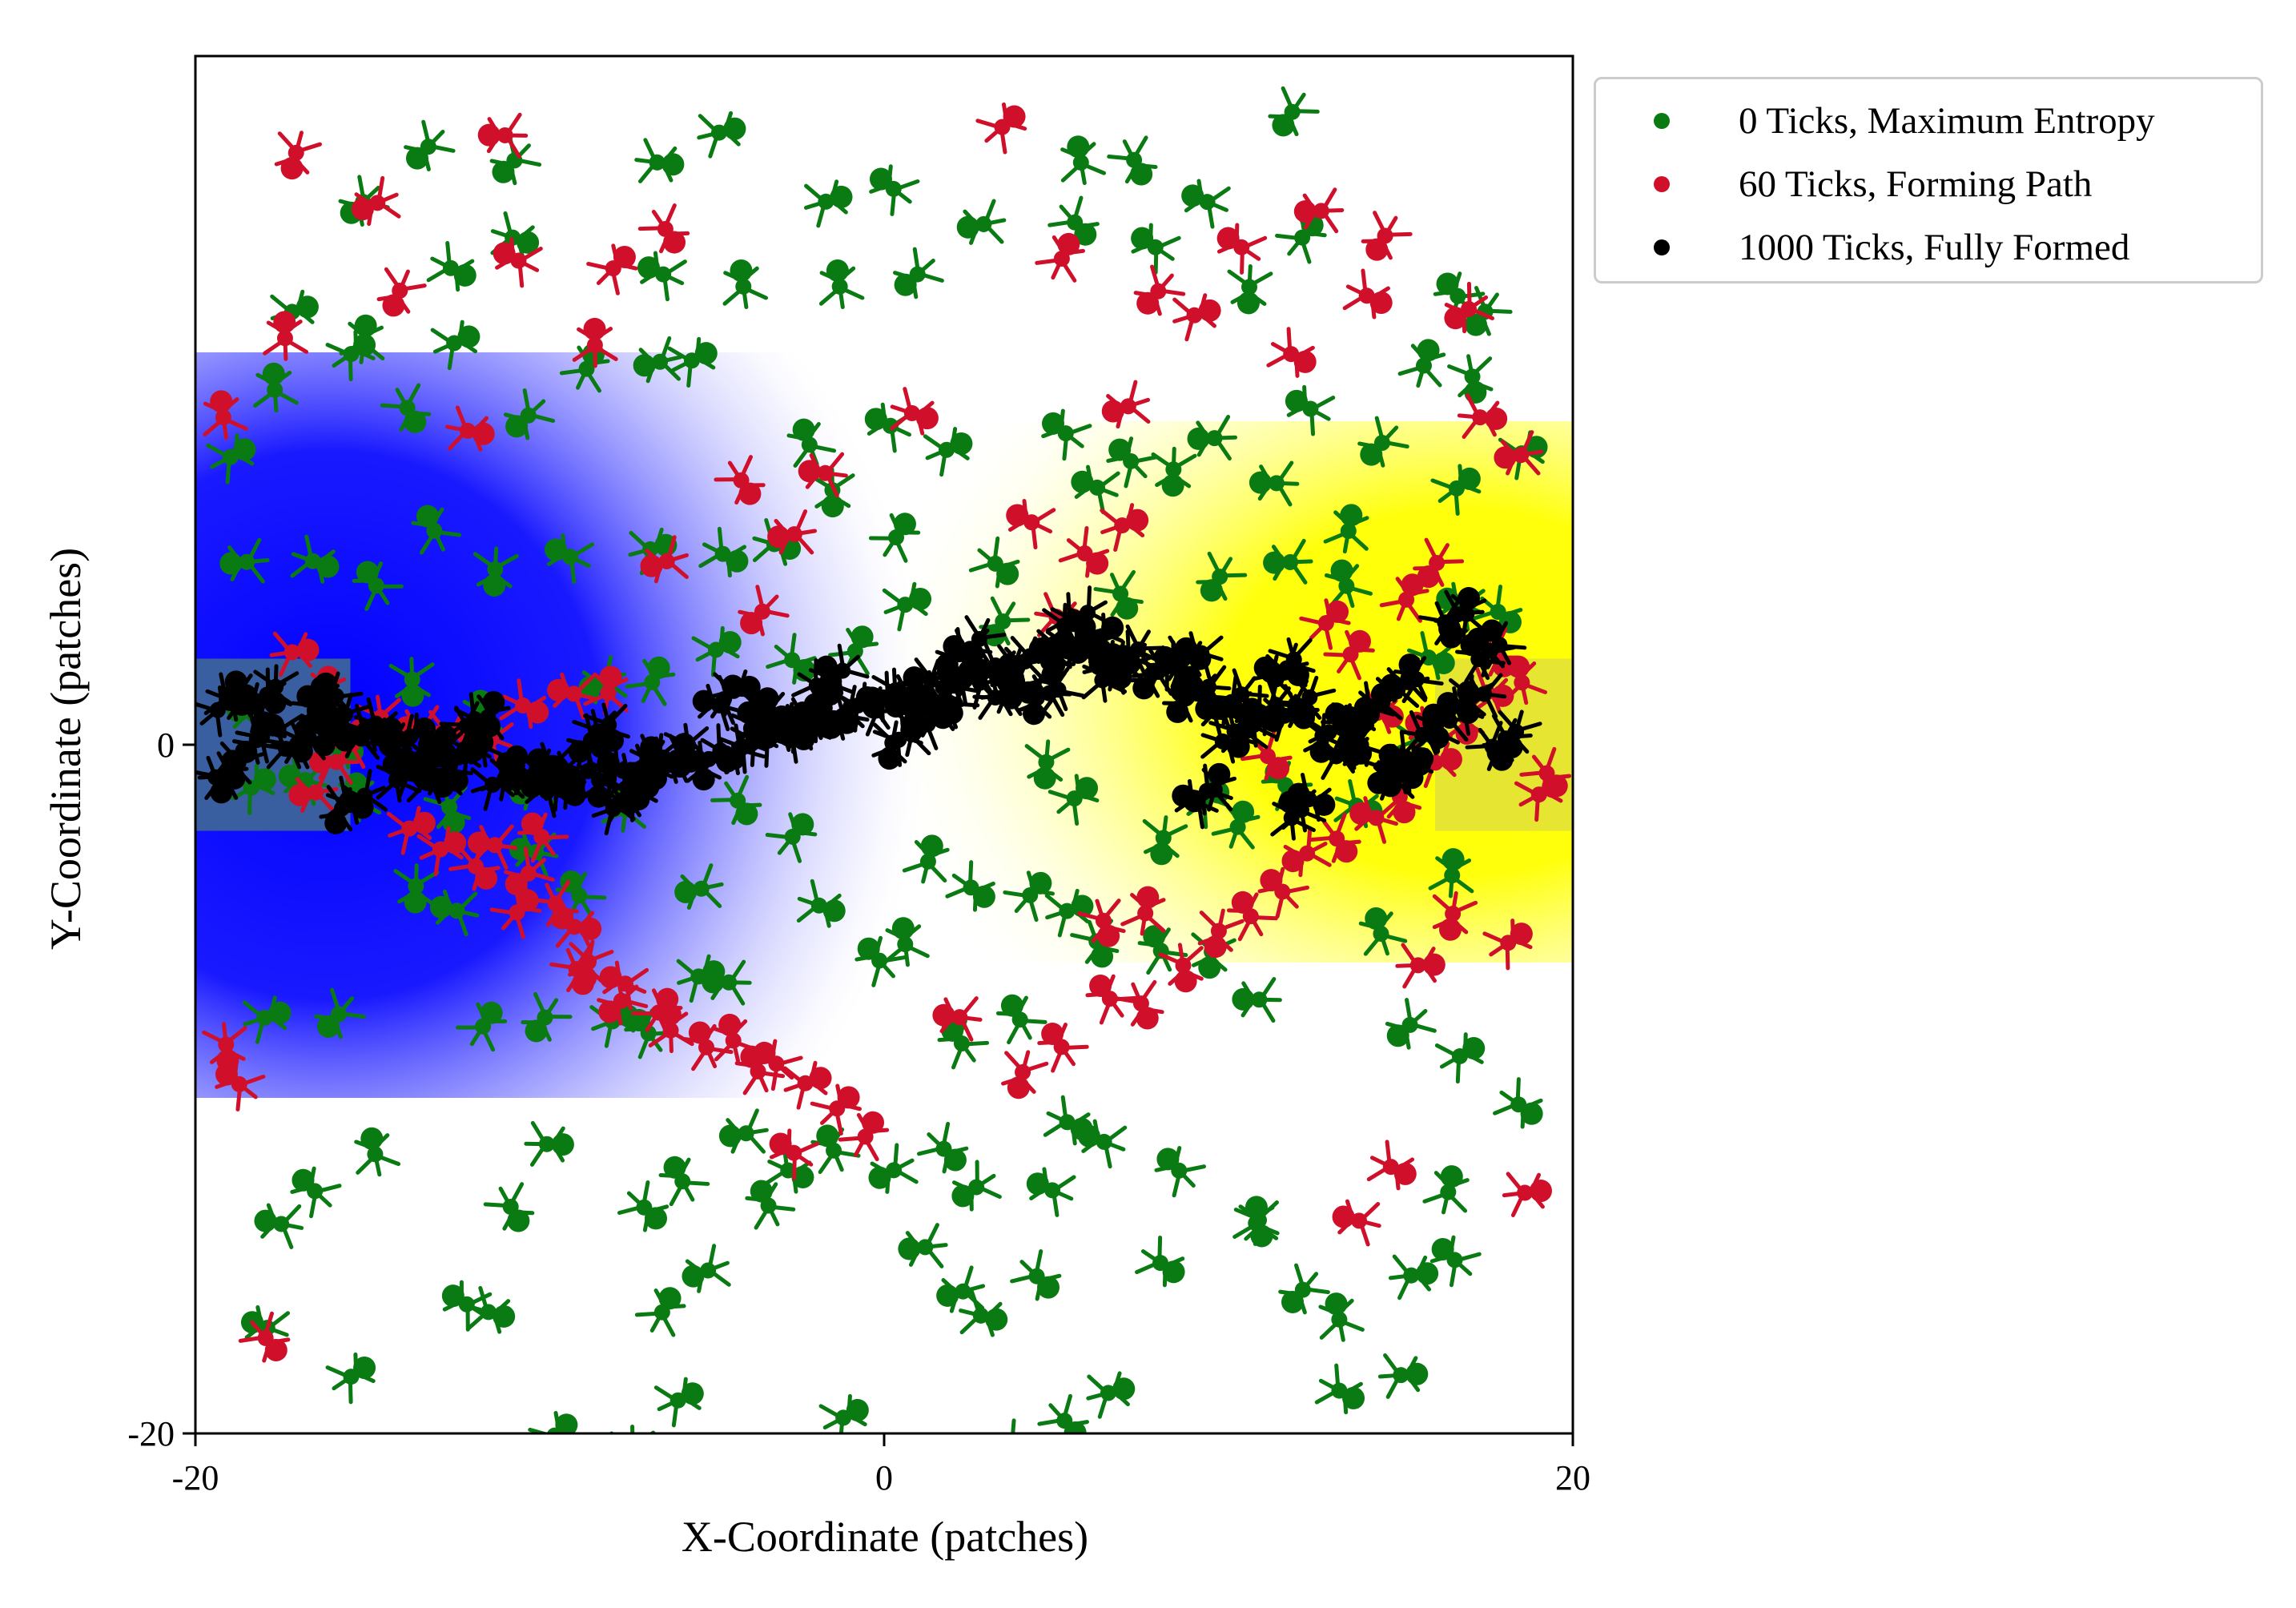  What do you see at coordinates (885, 1537) in the screenshot?
I see `x-axis-title: X-Coordinate (patches)` at bounding box center [885, 1537].